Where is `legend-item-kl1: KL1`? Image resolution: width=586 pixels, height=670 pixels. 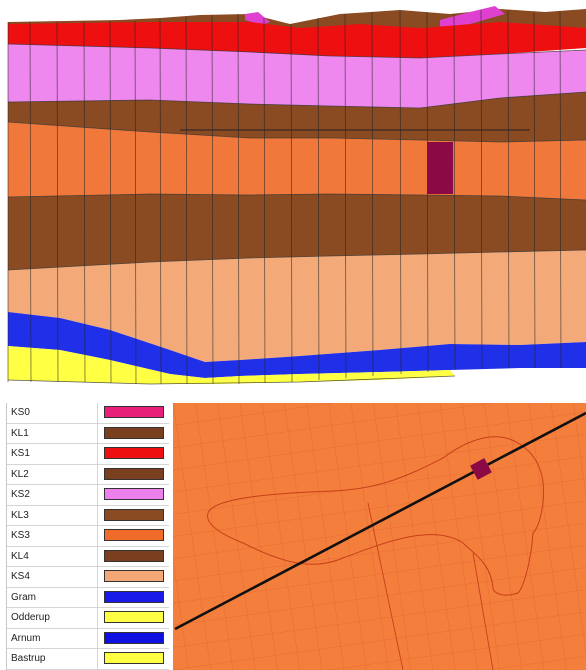 legend-item-kl1: KL1 is located at coordinates (88, 433).